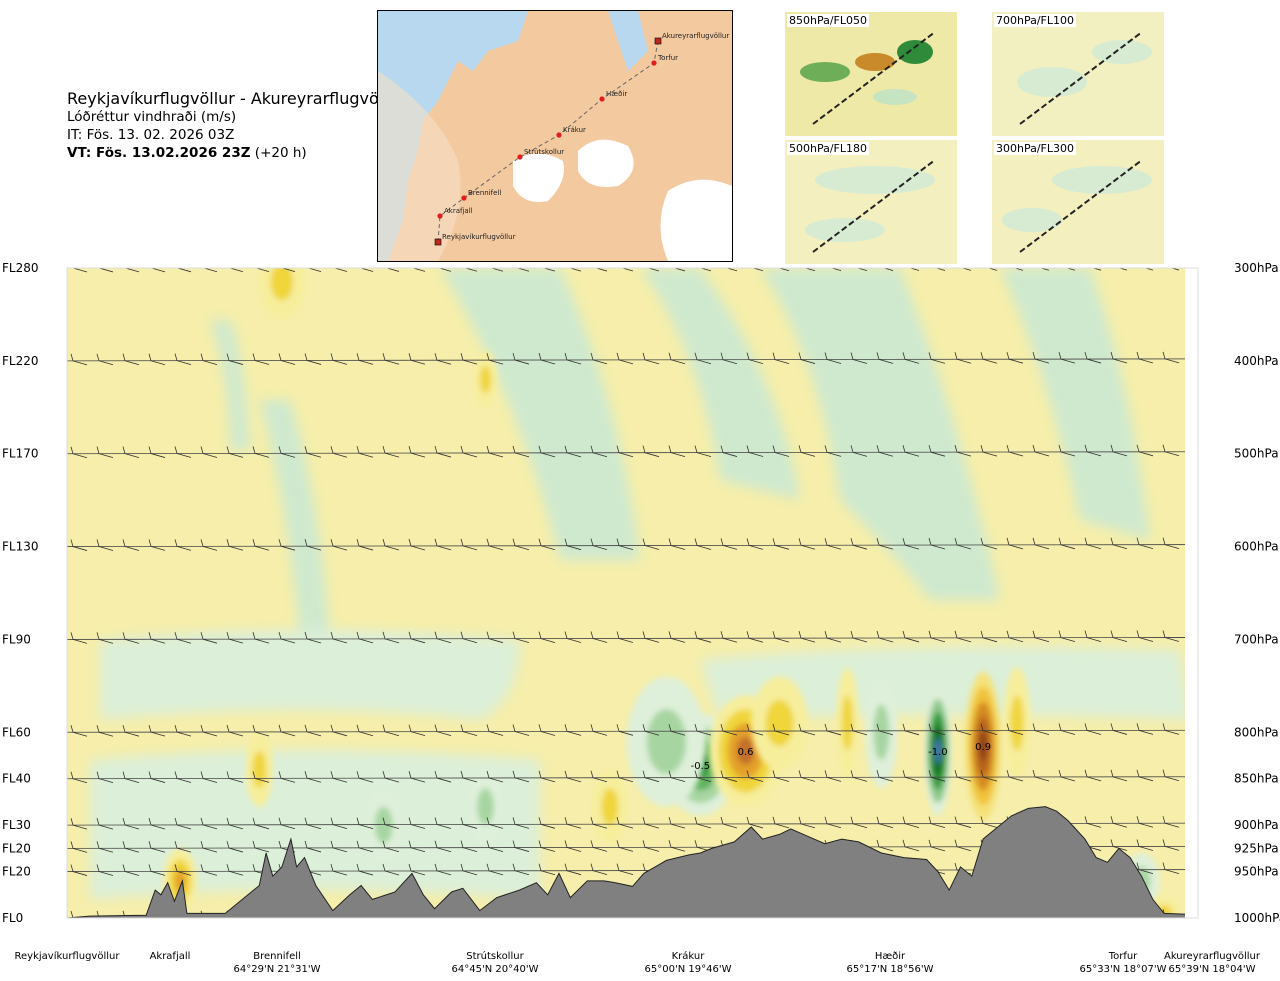 The image size is (1280, 981). Describe the element at coordinates (453, 136) in the screenshot. I see `ocean-west` at that location.